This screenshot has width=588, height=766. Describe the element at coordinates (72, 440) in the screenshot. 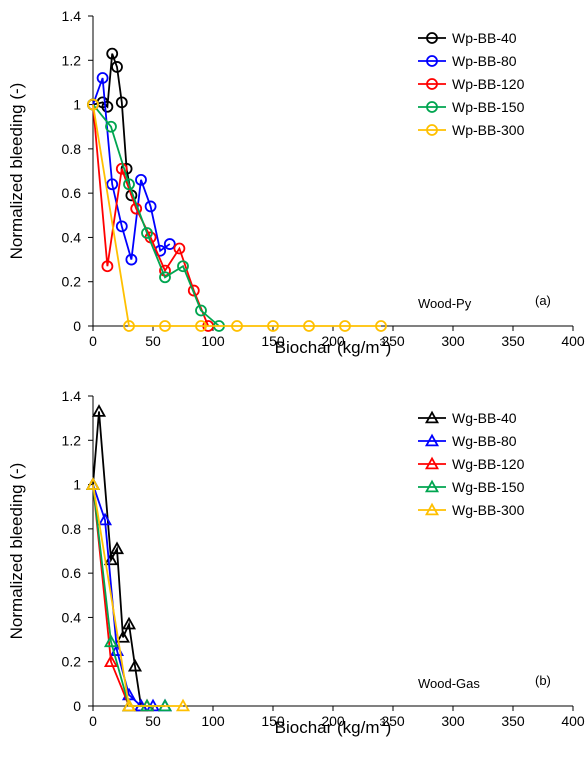

I see `y-tick-label: 1.2` at that location.